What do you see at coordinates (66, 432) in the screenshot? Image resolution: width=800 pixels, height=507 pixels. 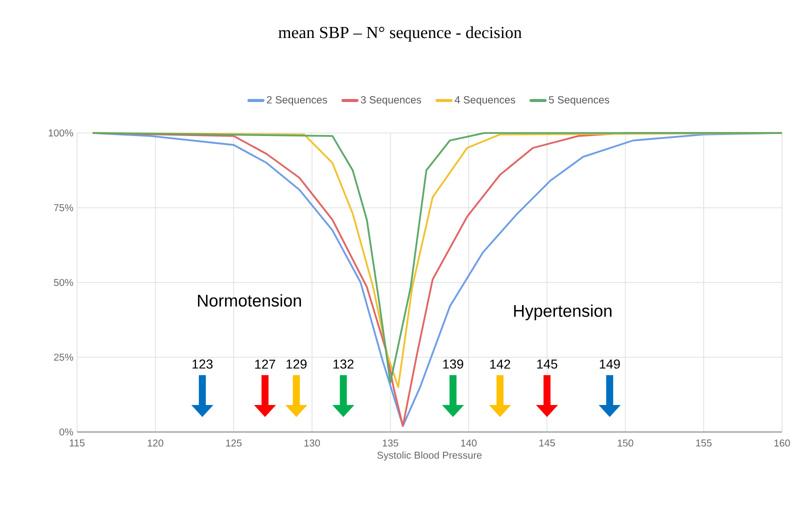 I see `y-tick-label: 0%` at bounding box center [66, 432].